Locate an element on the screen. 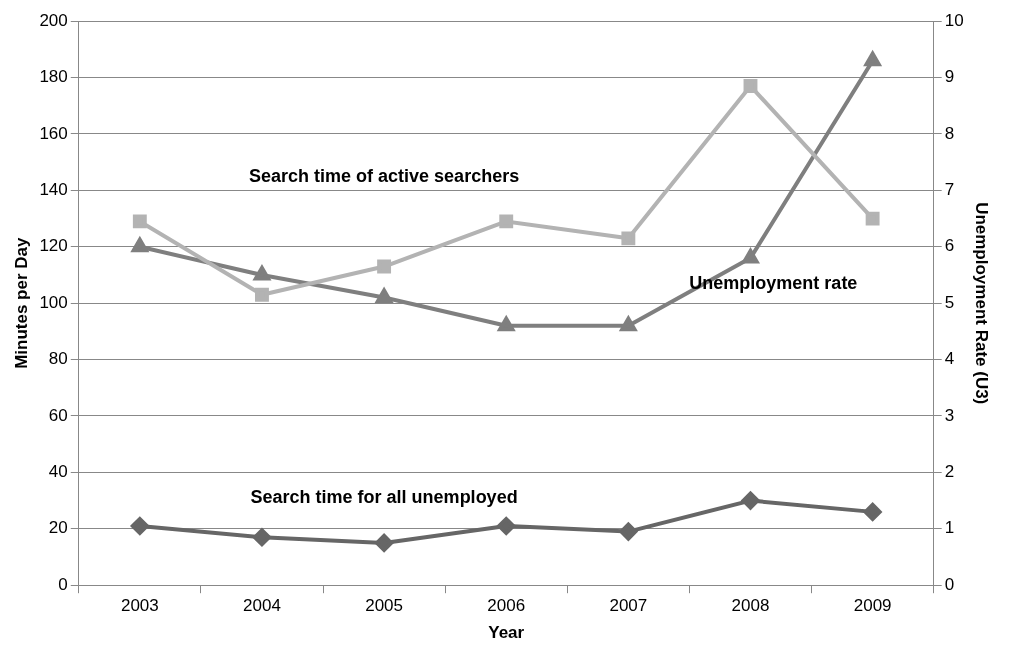 Image resolution: width=1013 pixels, height=656 pixels. x-tick-label: 2008 is located at coordinates (750, 606).